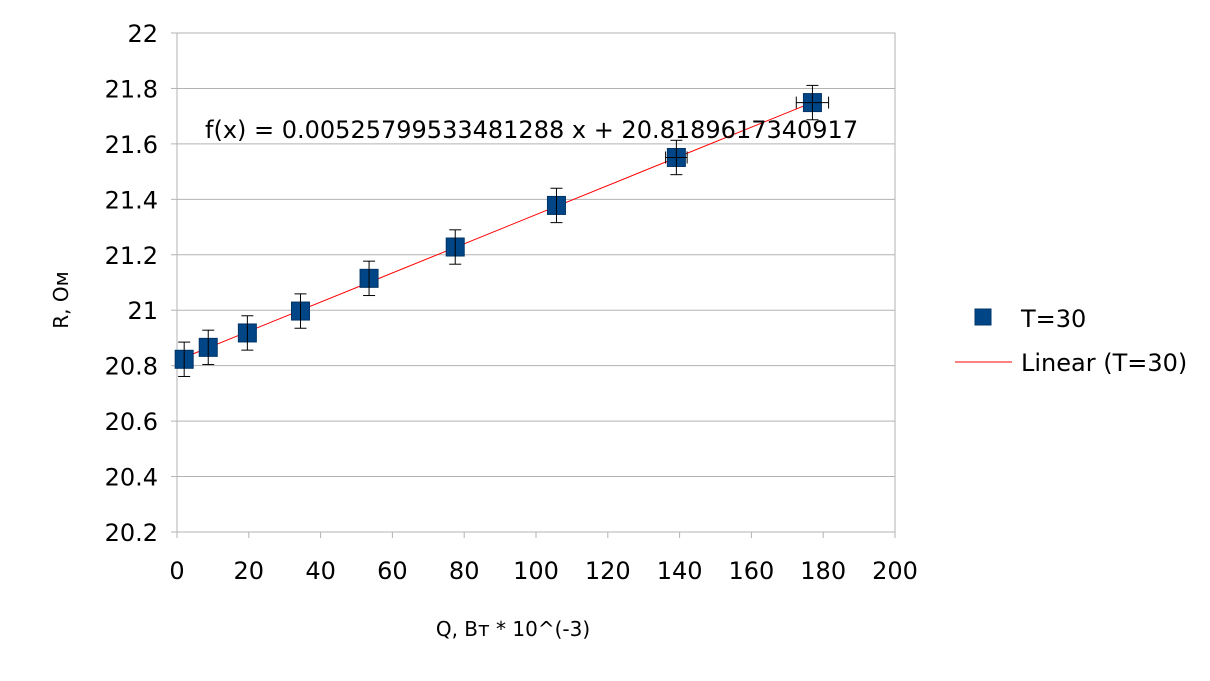 This screenshot has width=1210, height=681. I want to click on y-tick-label: 20.2, so click(131, 533).